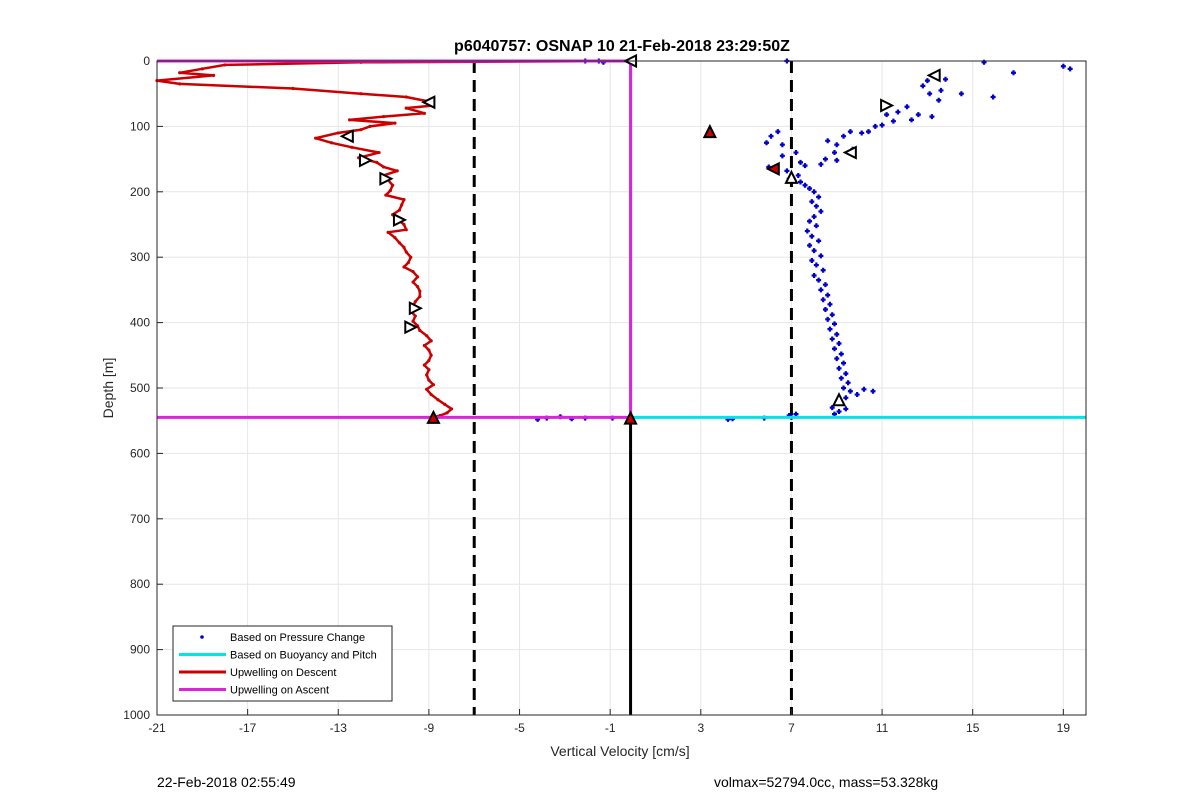  What do you see at coordinates (146, 61) in the screenshot?
I see `y-tick-label: 0` at bounding box center [146, 61].